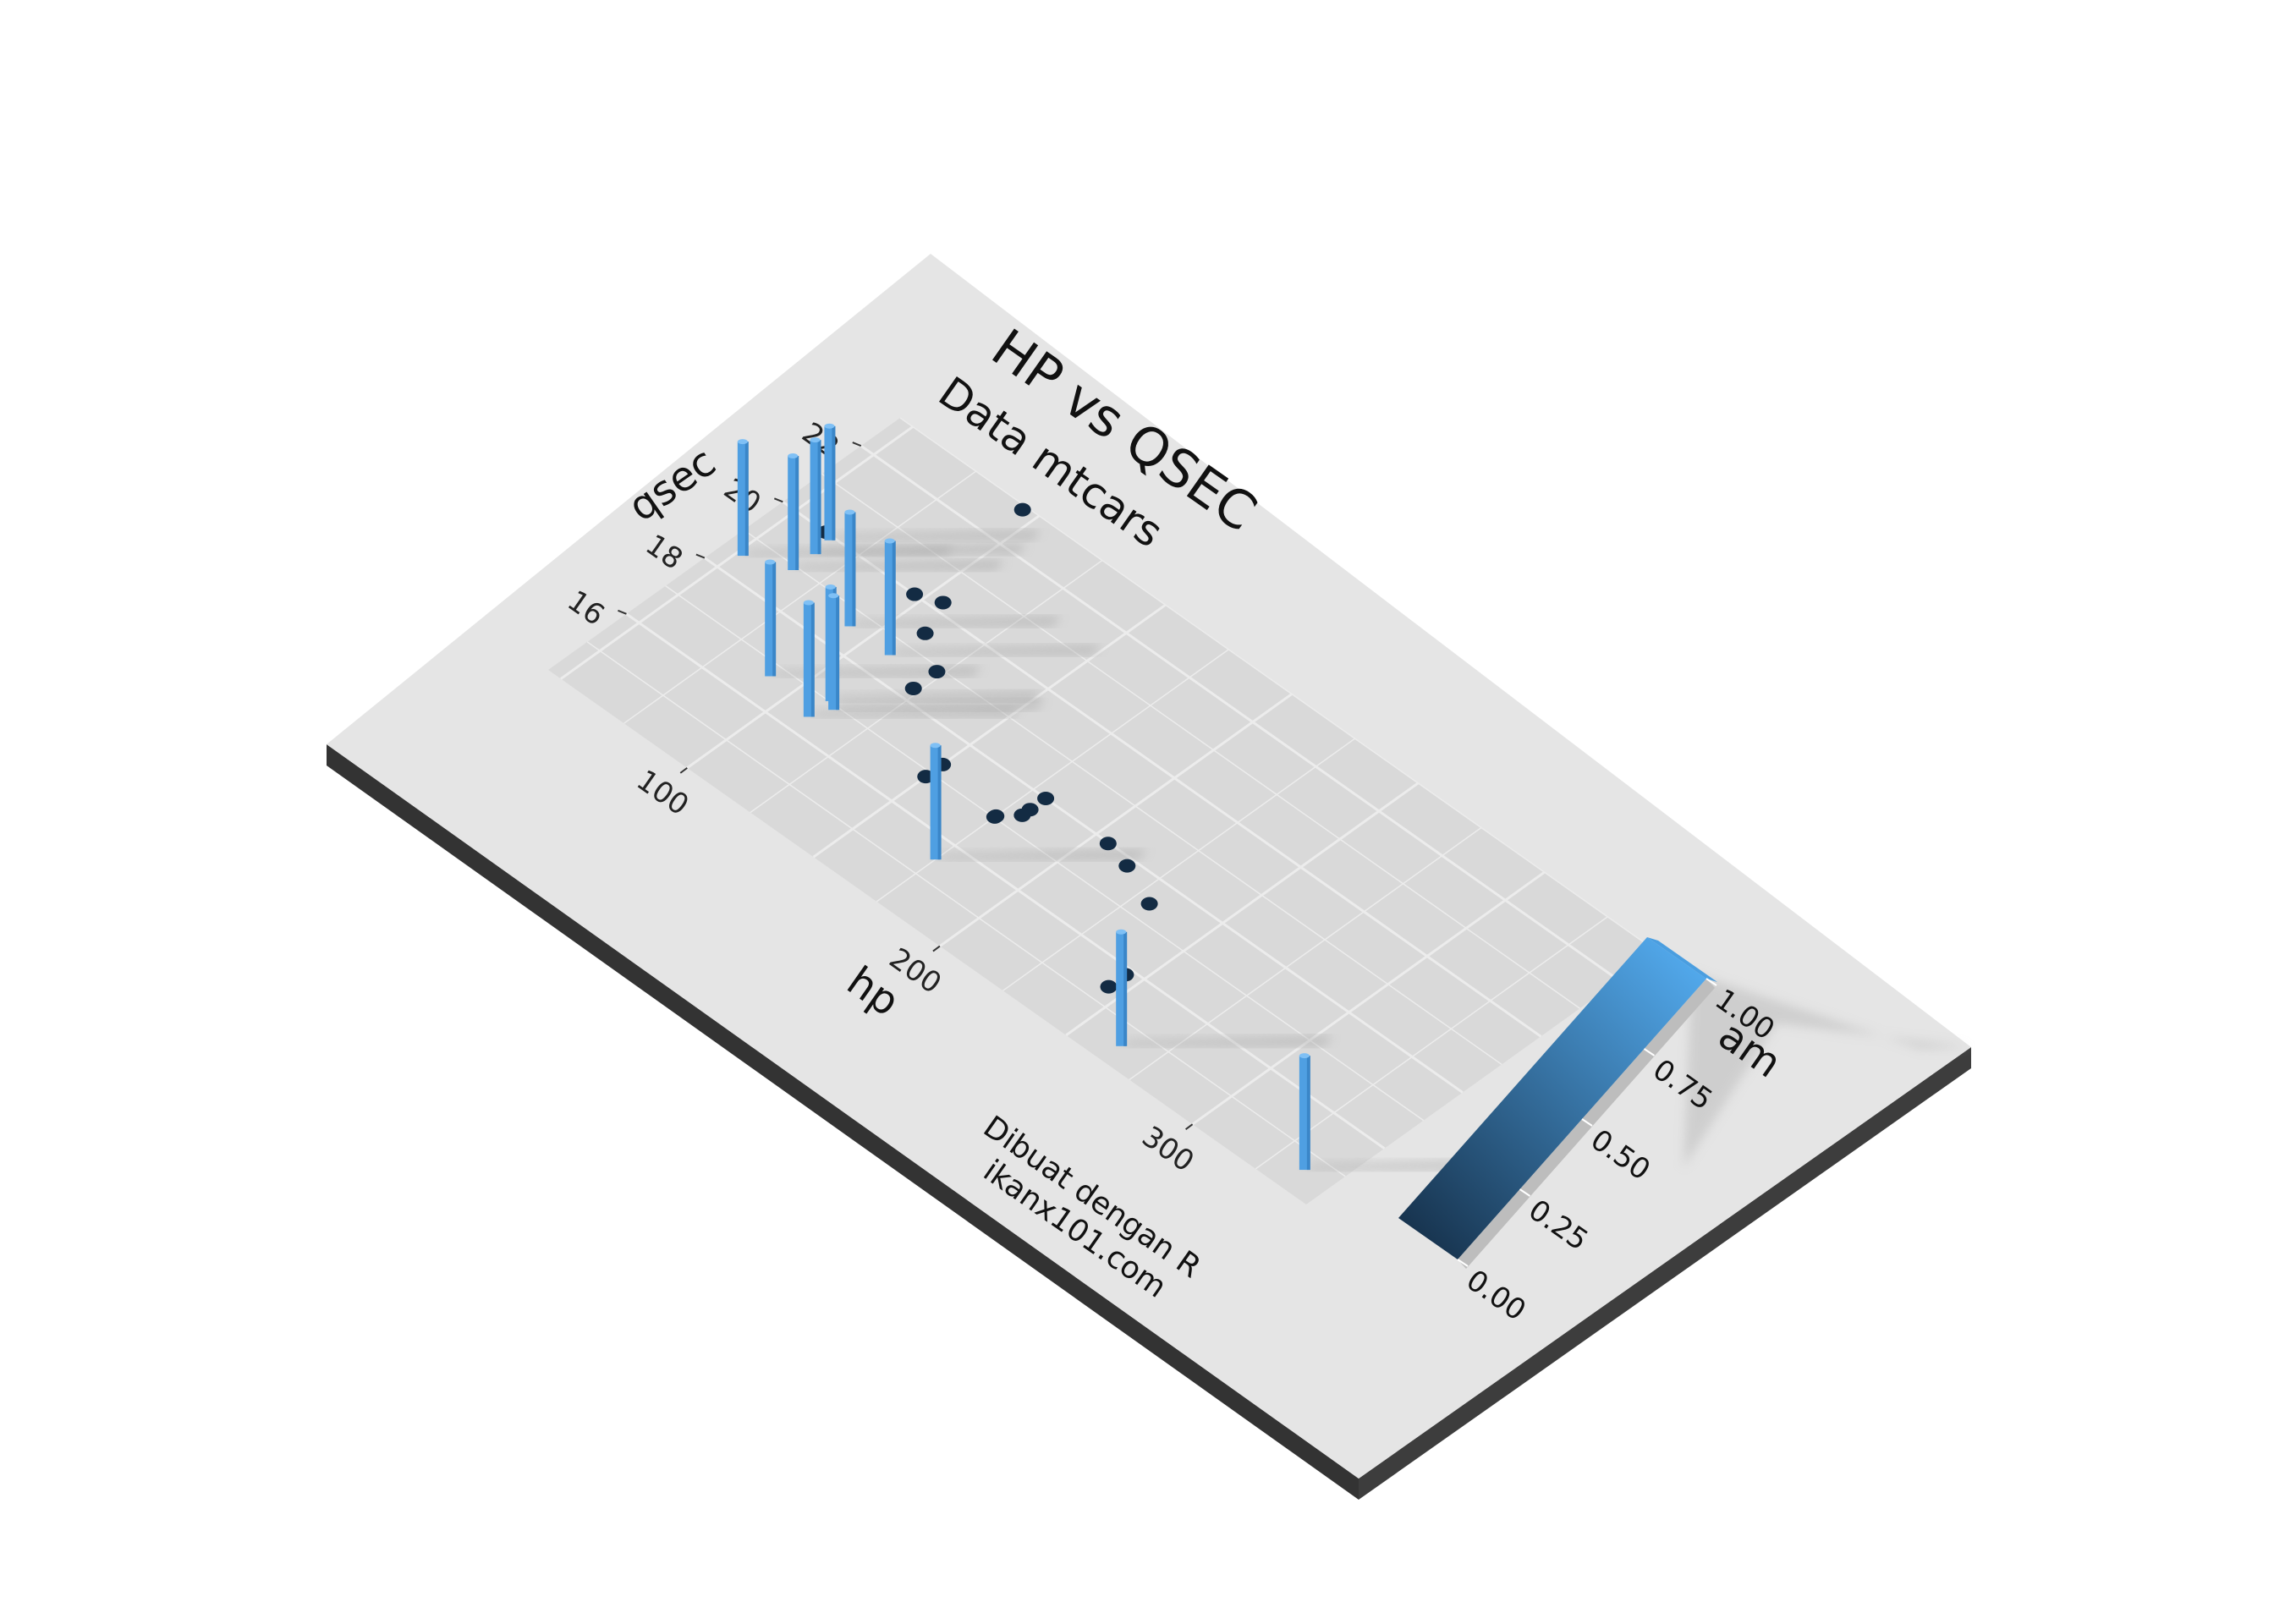  I want to click on data-bars, so click(1024, 797).